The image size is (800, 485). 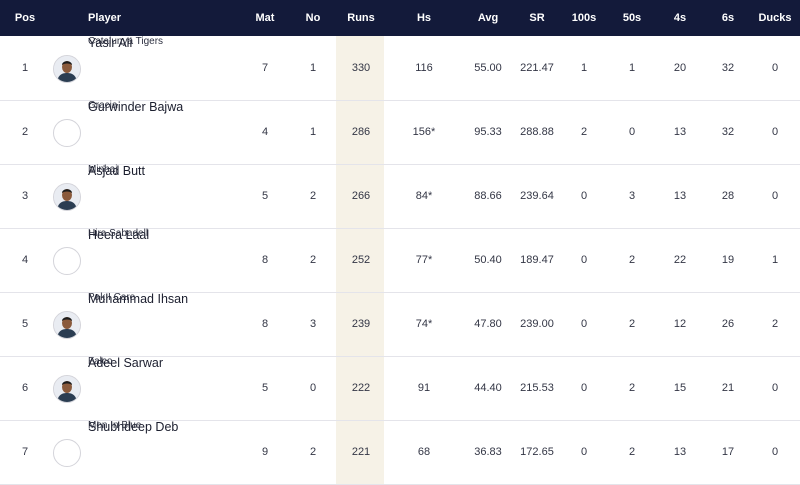 What do you see at coordinates (265, 324) in the screenshot?
I see `cell-mat: 8` at bounding box center [265, 324].